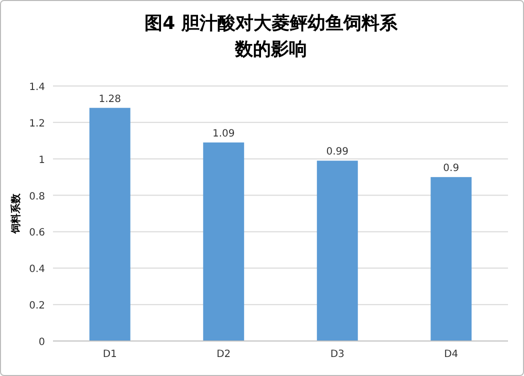  I want to click on x-tick-label: D4, so click(451, 354).